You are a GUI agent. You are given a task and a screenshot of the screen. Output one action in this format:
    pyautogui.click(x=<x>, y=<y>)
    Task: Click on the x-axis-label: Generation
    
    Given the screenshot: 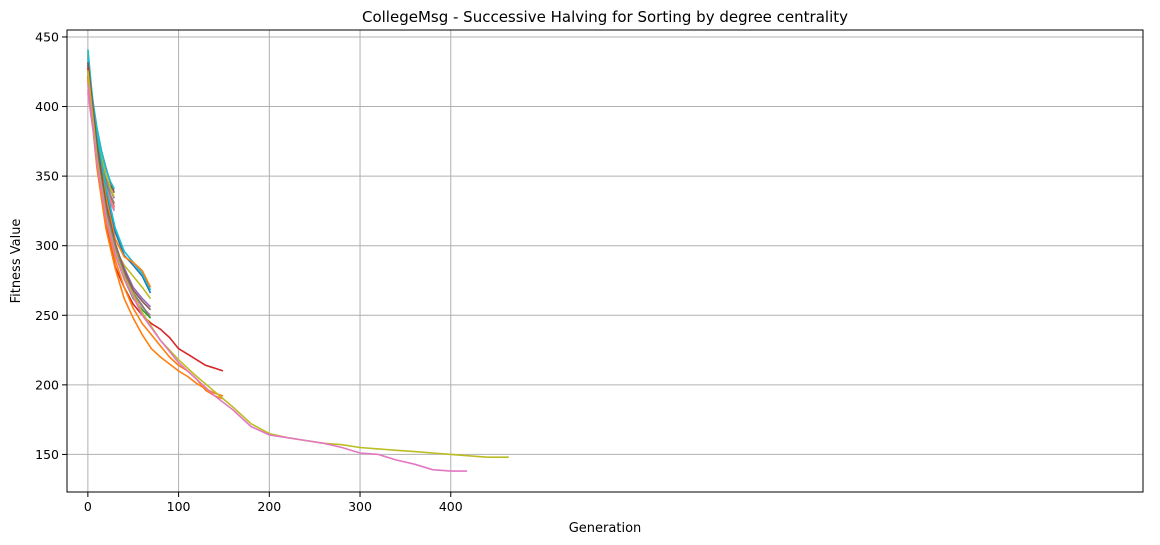 What is the action you would take?
    pyautogui.click(x=605, y=528)
    